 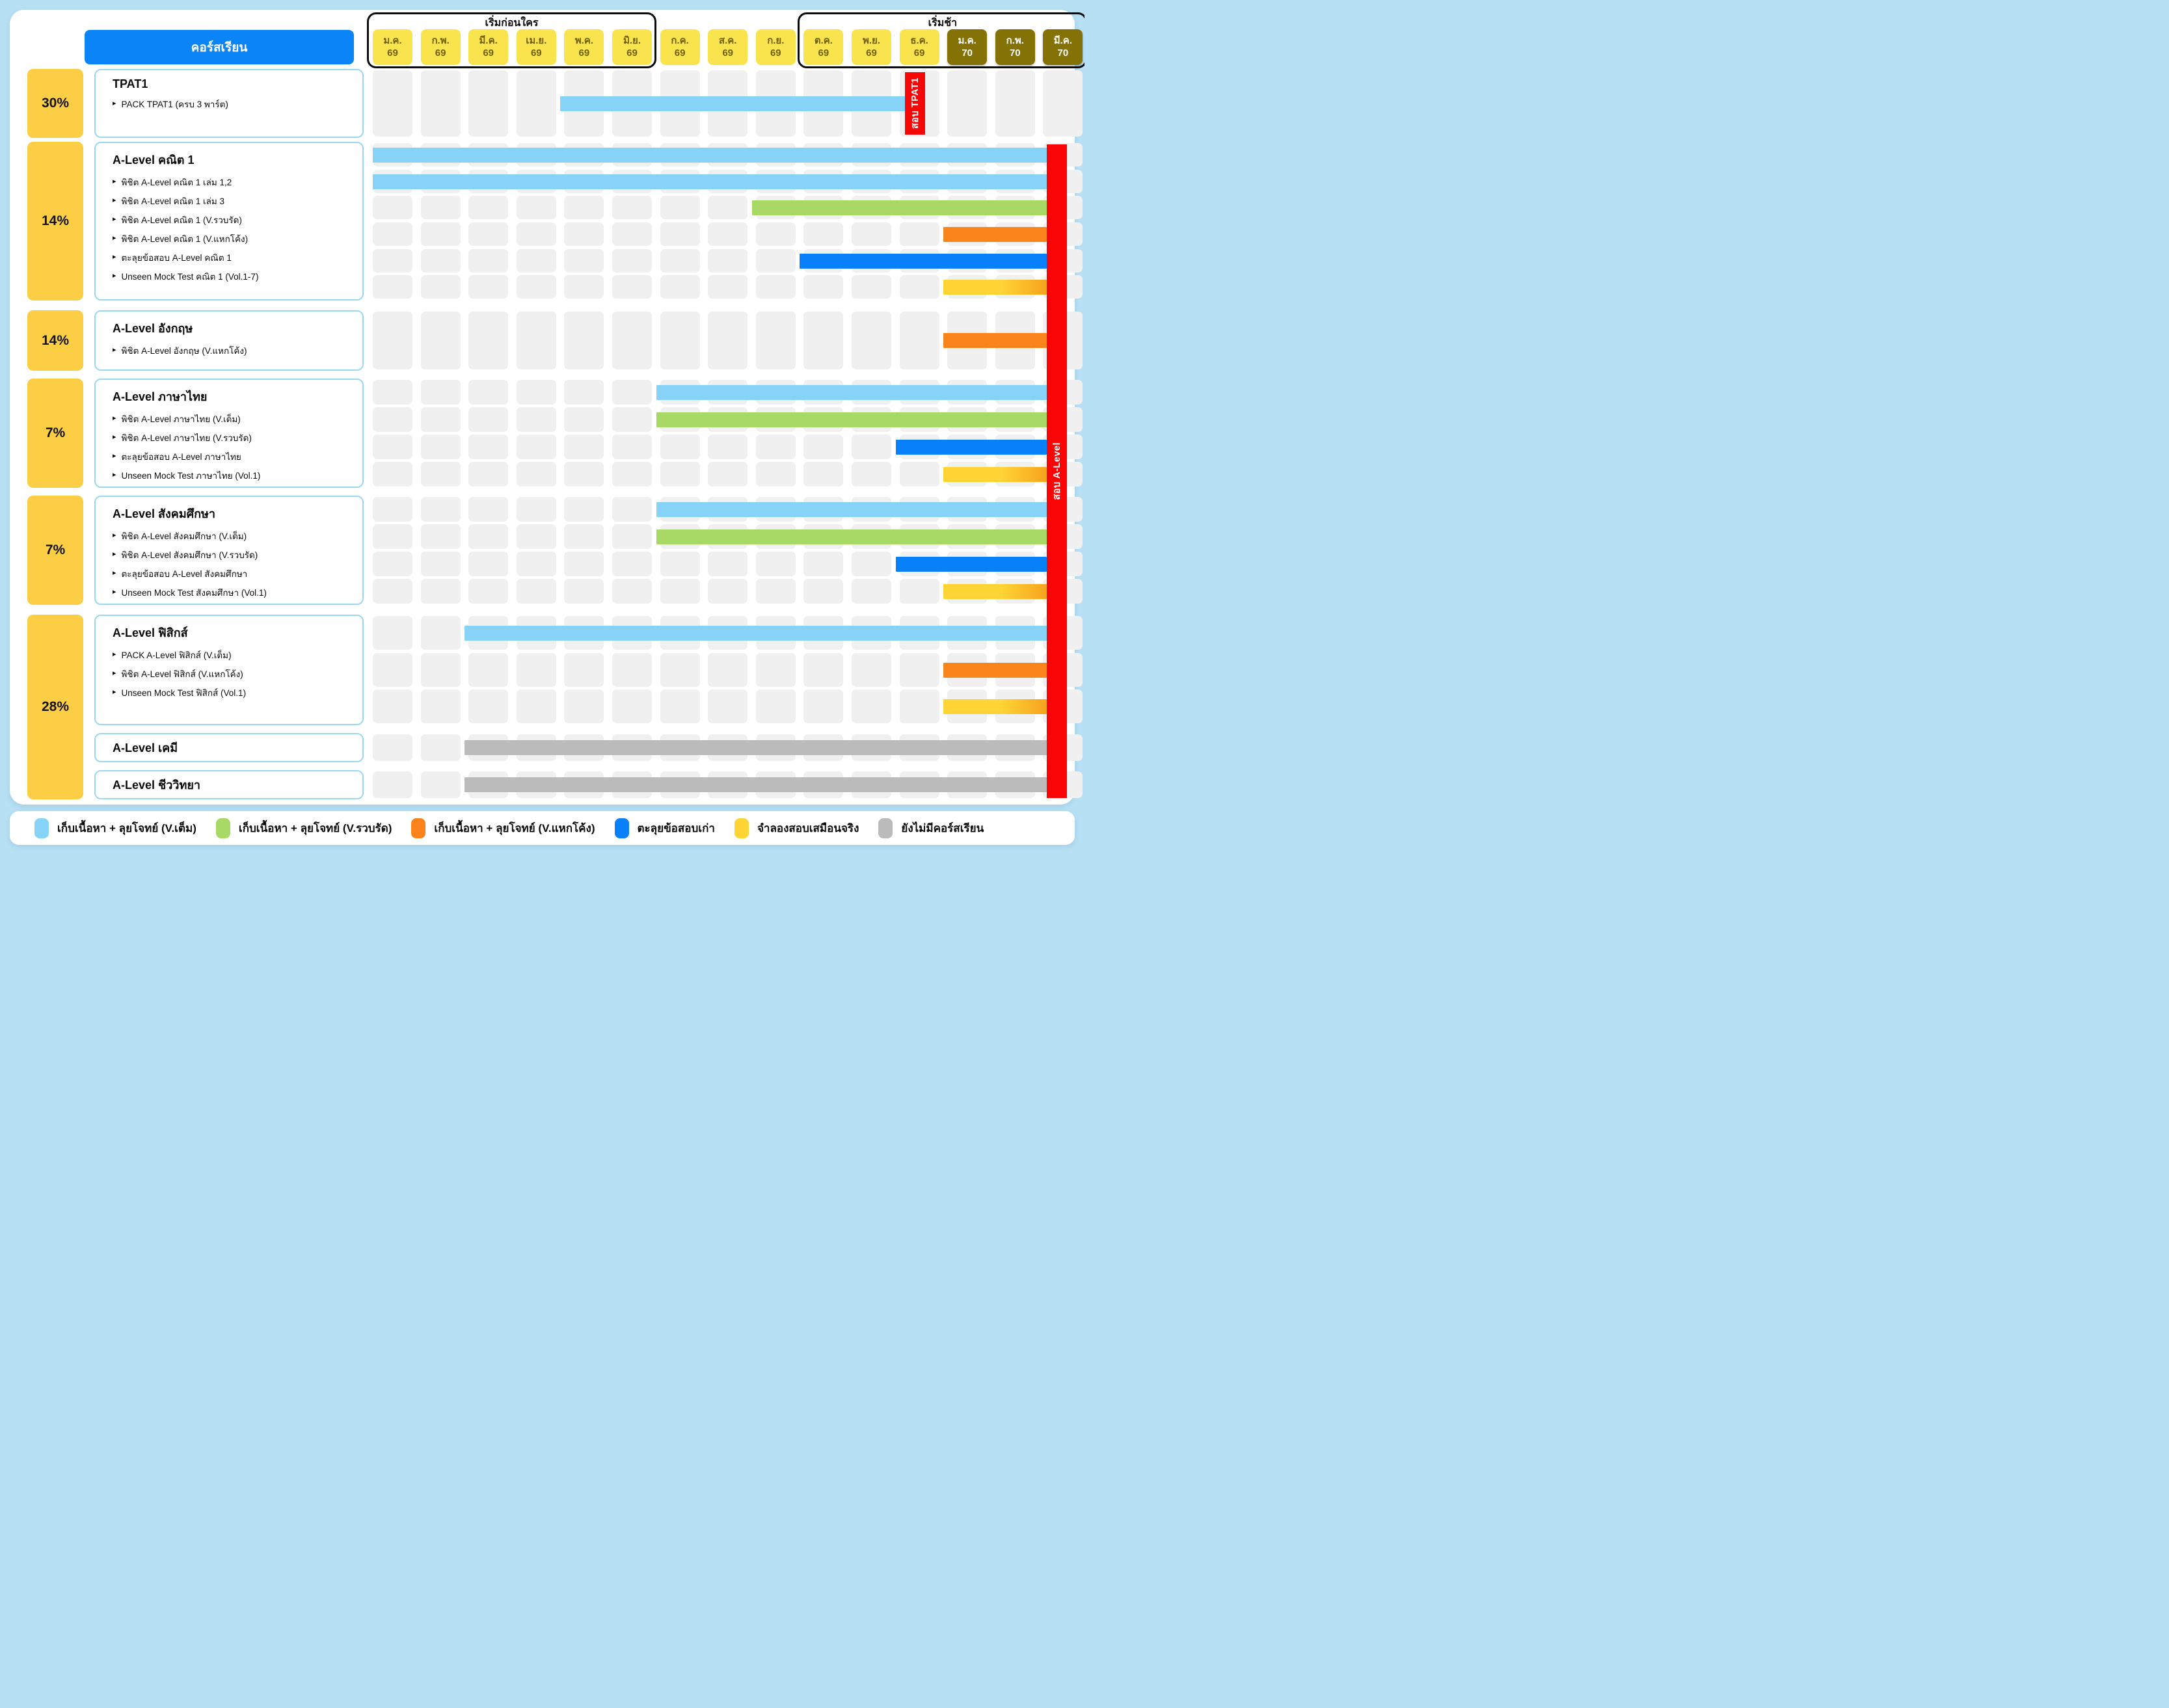 What do you see at coordinates (177, 655) in the screenshot?
I see `course-item-label: PACK A-Level ฟิสิกส์ (V.เต็ม)` at bounding box center [177, 655].